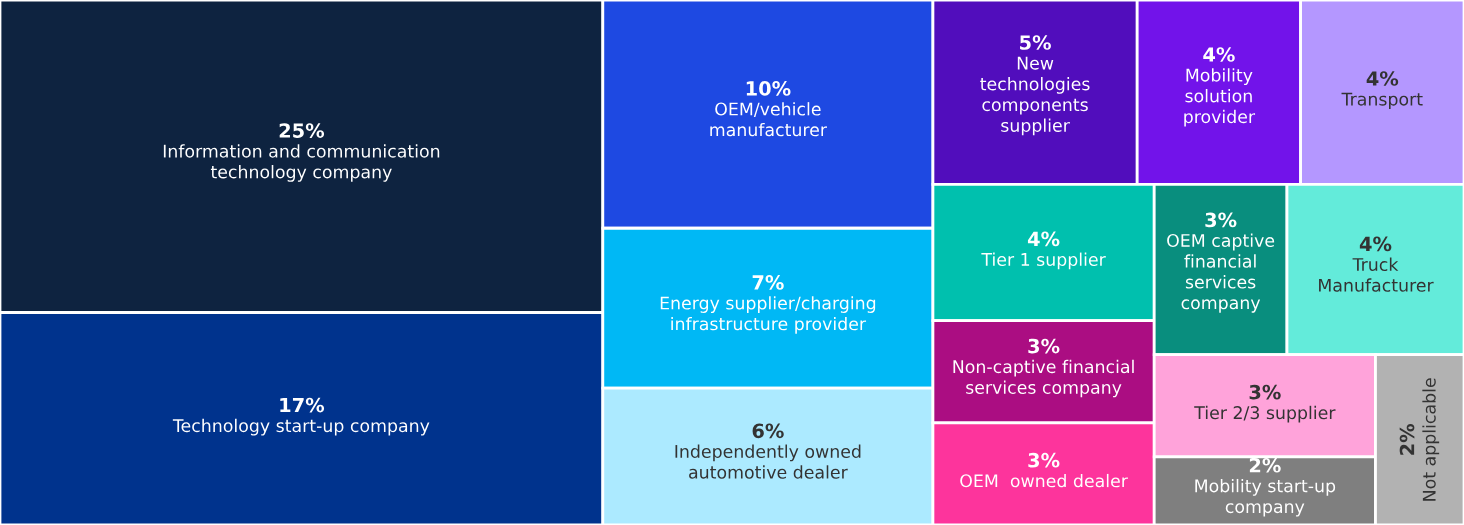 The image size is (1464, 525). I want to click on category-label: OEM captive financial services company, so click(1221, 273).